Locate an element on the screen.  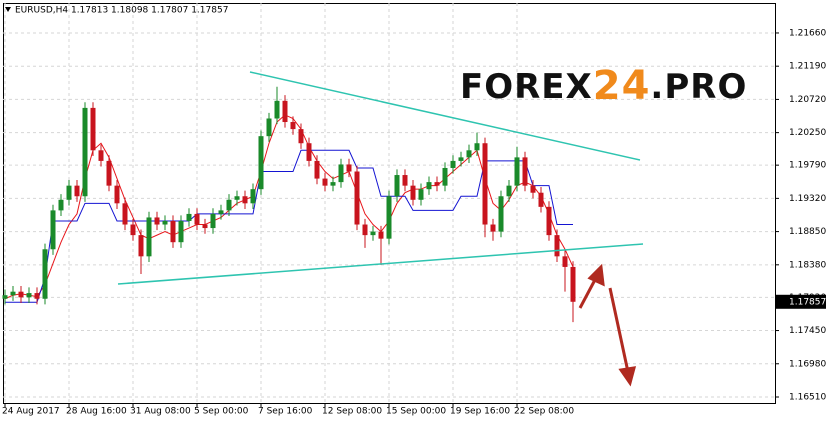
y-tick-label: 1.16980 is located at coordinates (807, 364).